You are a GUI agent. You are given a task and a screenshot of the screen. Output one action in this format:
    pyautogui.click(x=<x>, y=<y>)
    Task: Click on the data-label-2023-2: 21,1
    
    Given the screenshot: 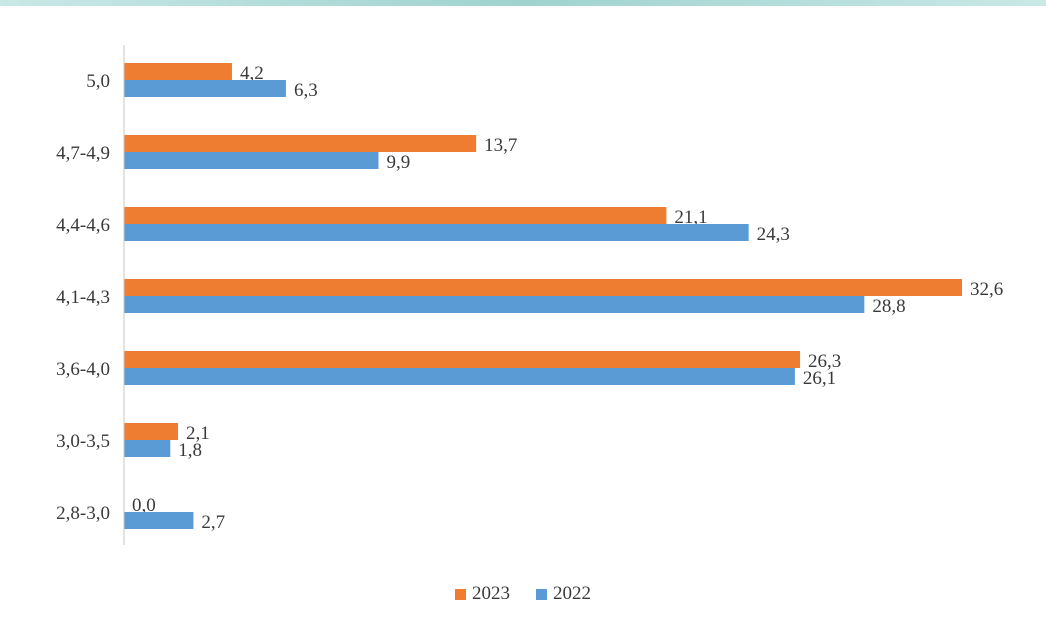 What is the action you would take?
    pyautogui.click(x=690, y=217)
    